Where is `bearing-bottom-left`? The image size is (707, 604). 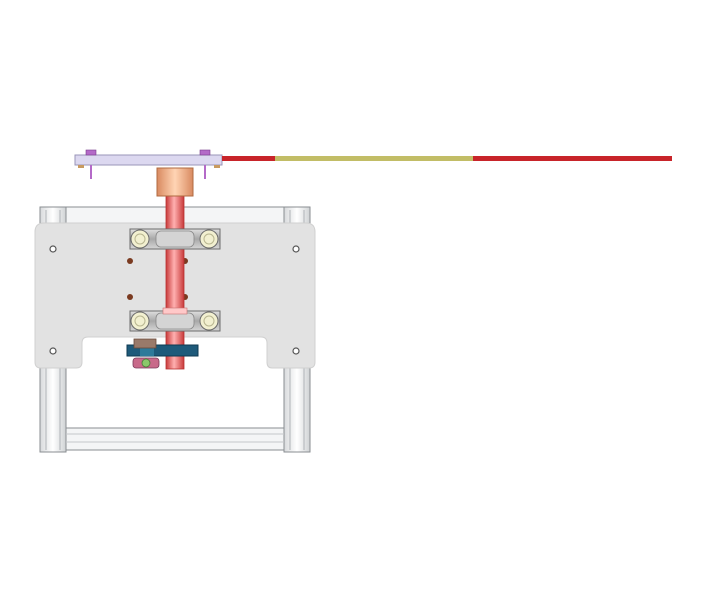 bearing-bottom-left is located at coordinates (140, 321).